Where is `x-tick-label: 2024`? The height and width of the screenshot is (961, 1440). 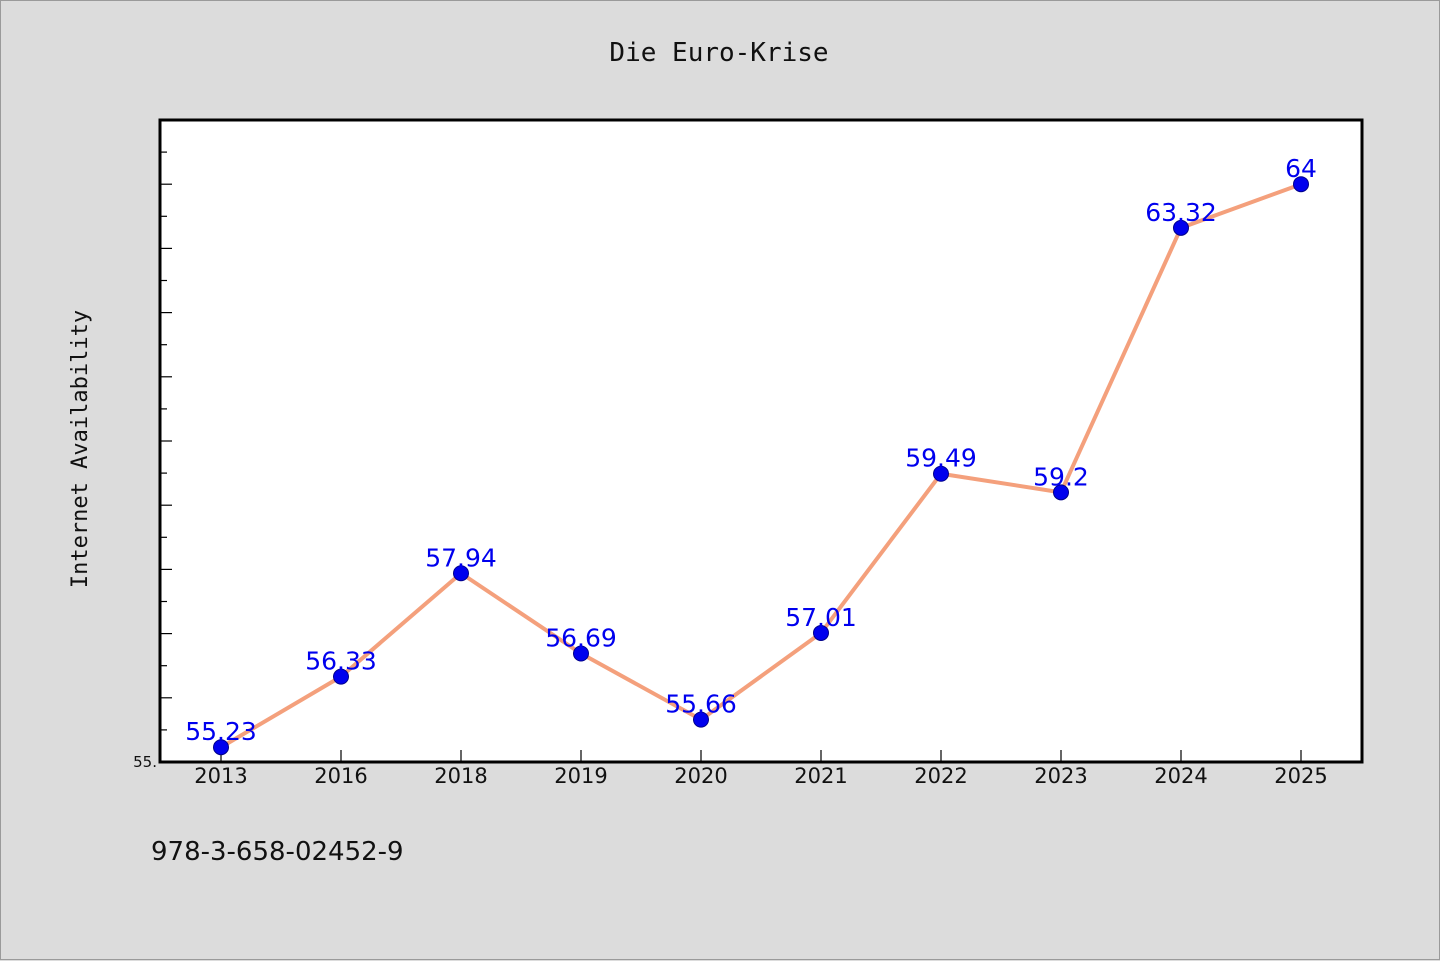
x-tick-label: 2024 is located at coordinates (1180, 776).